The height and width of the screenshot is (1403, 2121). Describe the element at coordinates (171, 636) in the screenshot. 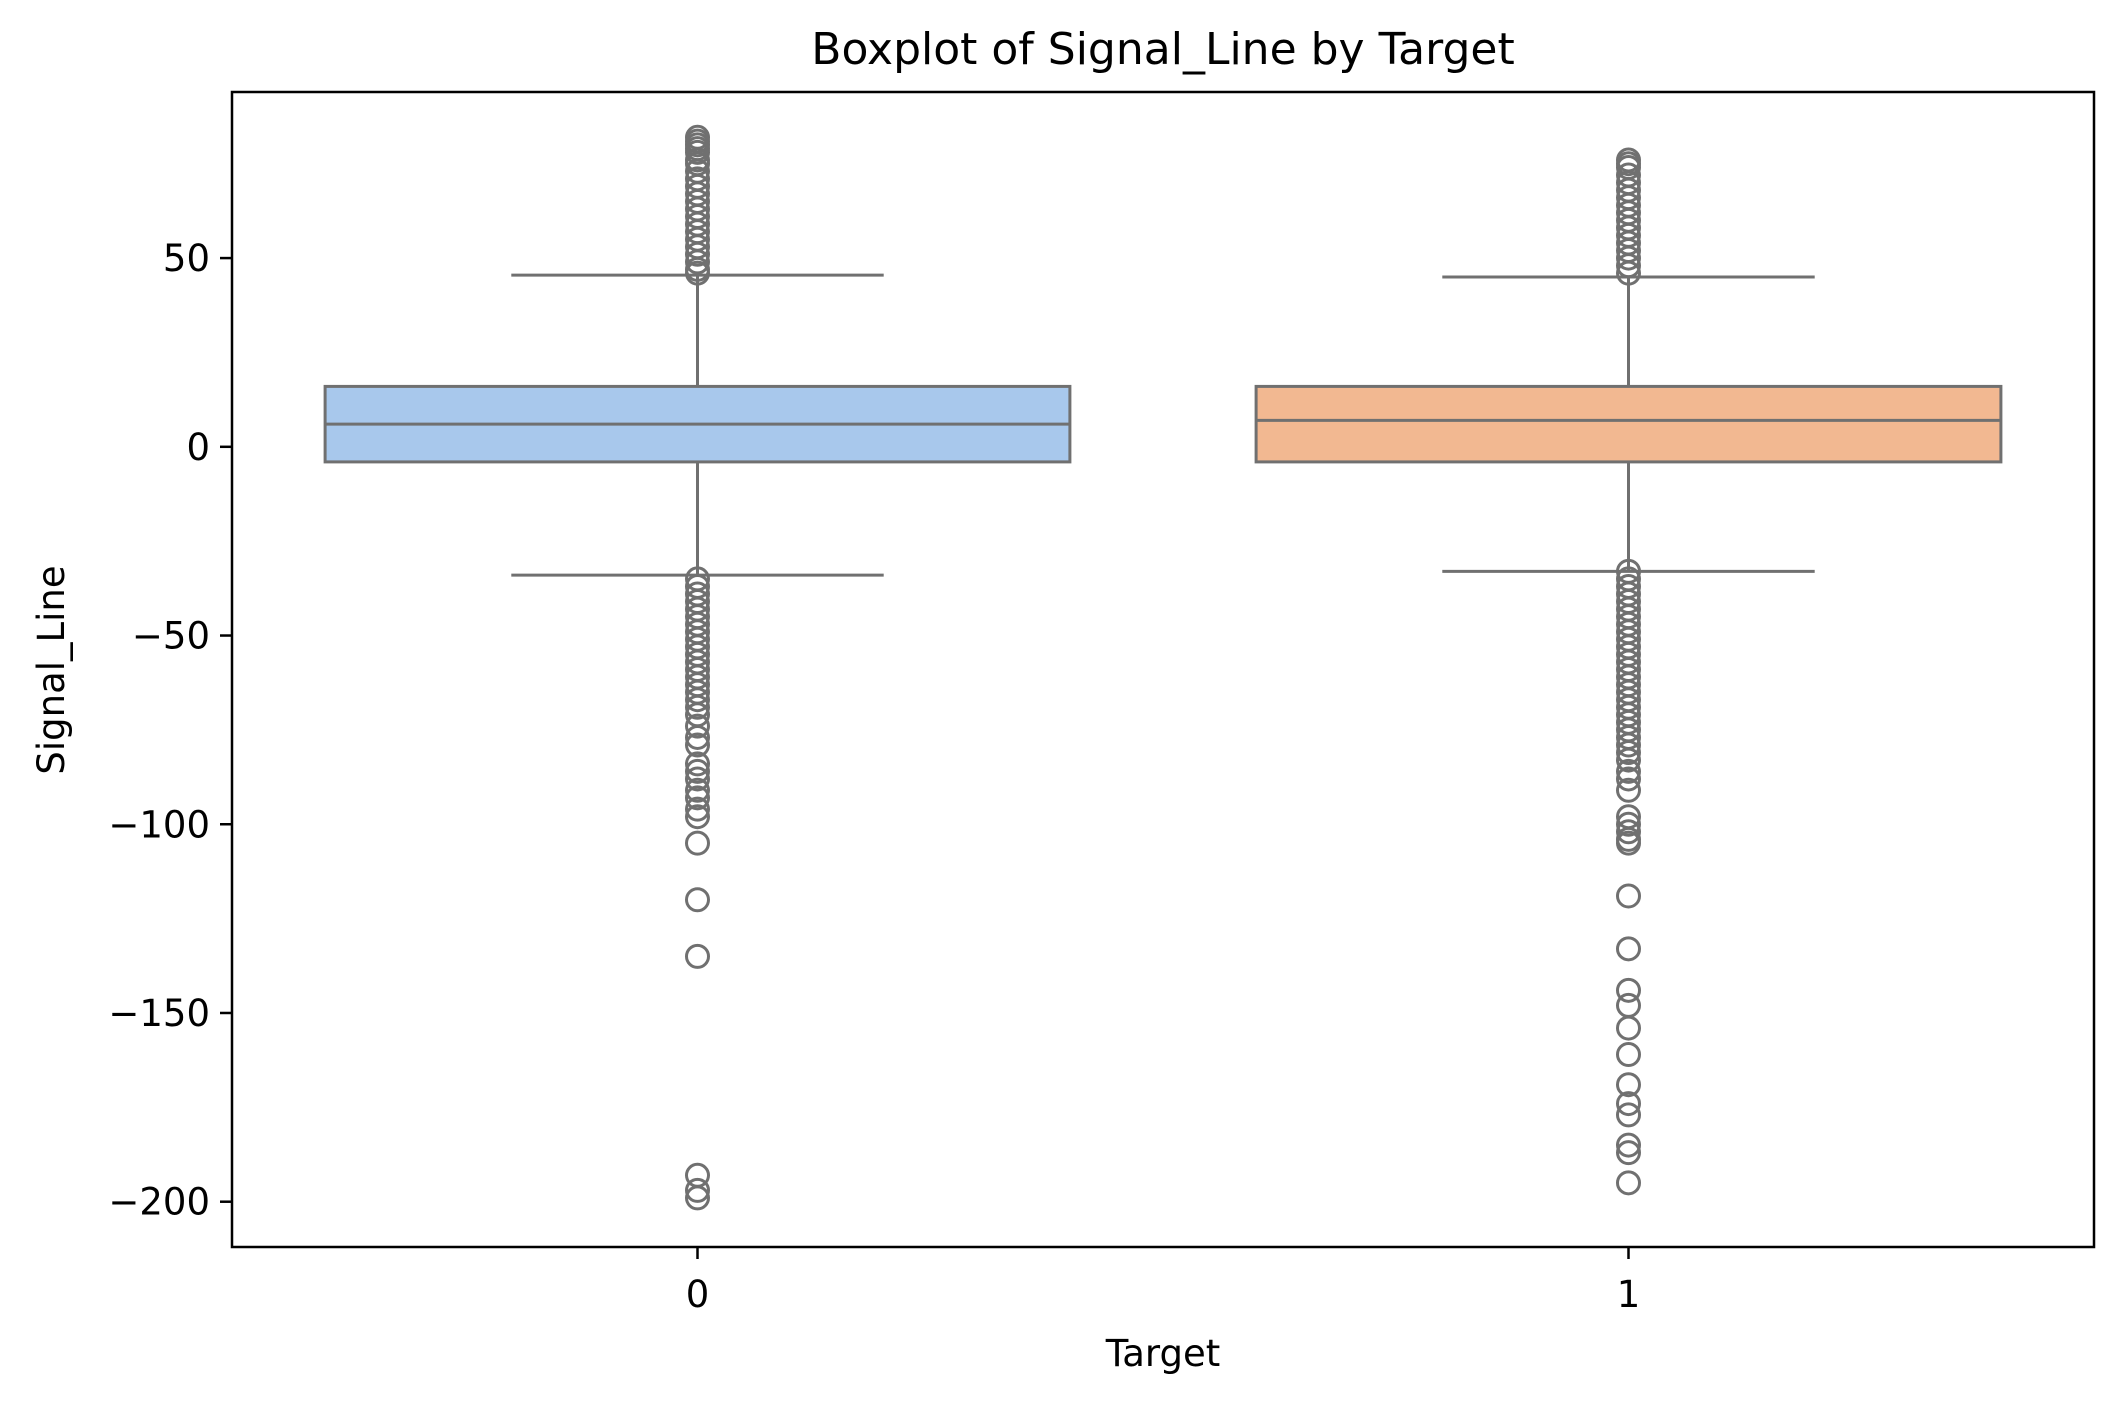

I see `y-tick-label: −50` at that location.